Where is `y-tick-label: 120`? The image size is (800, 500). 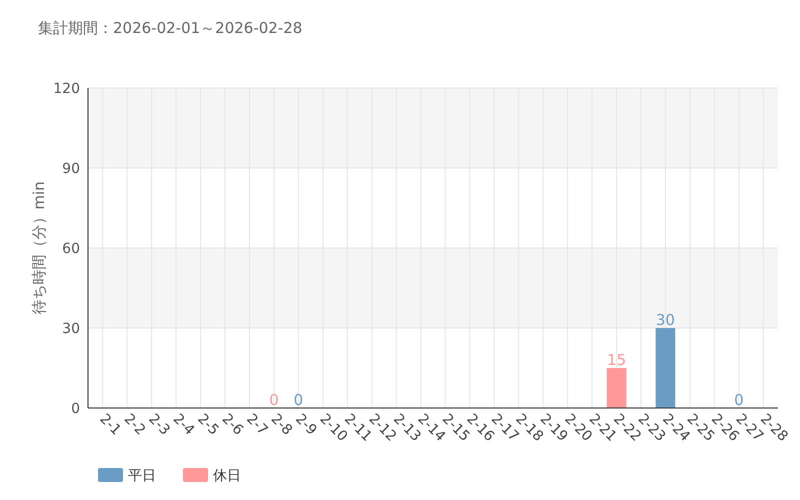 y-tick-label: 120 is located at coordinates (66, 89).